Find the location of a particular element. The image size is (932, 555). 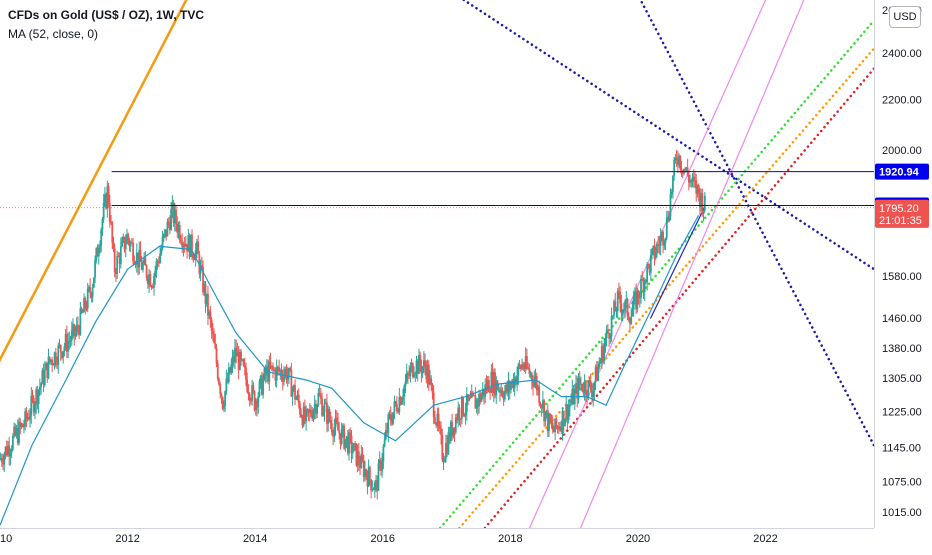

currency-button: USD is located at coordinates (905, 17).